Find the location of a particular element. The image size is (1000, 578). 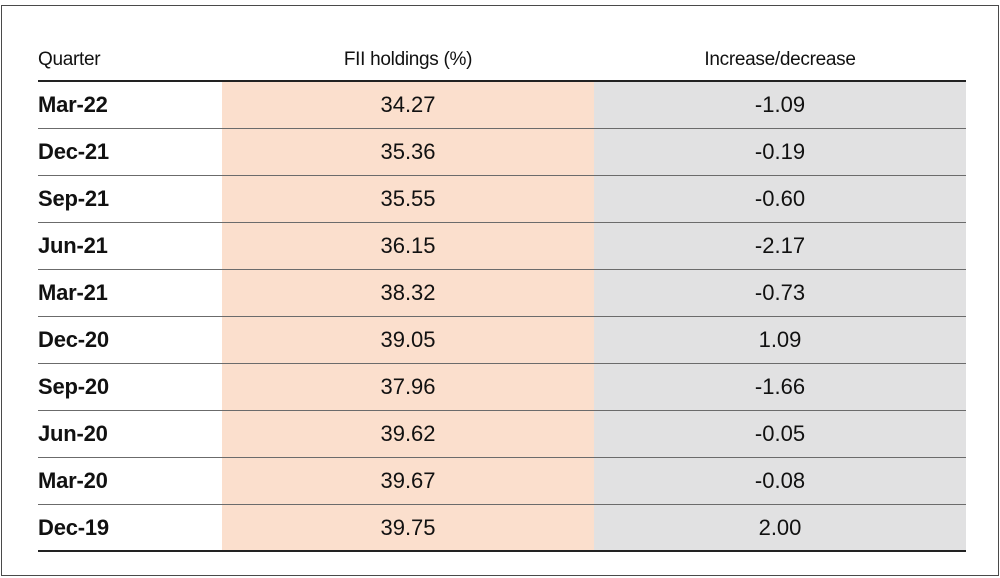

cell-increase-decrease: 2.00 is located at coordinates (780, 527).